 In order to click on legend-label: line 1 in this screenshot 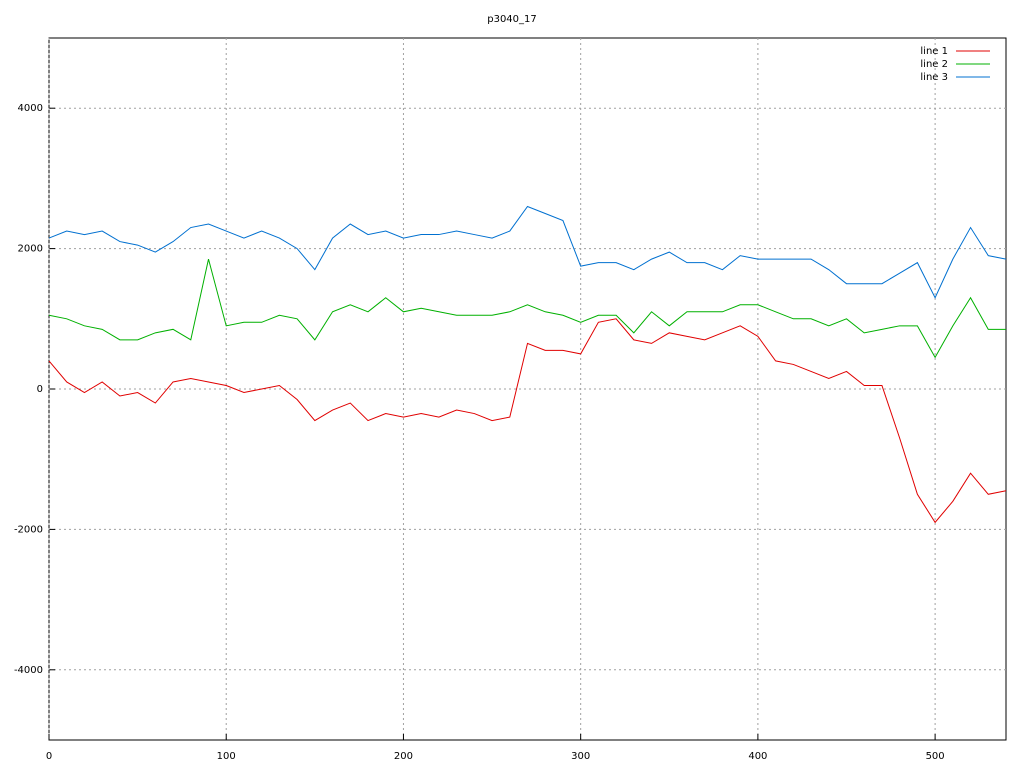, I will do `click(934, 51)`.